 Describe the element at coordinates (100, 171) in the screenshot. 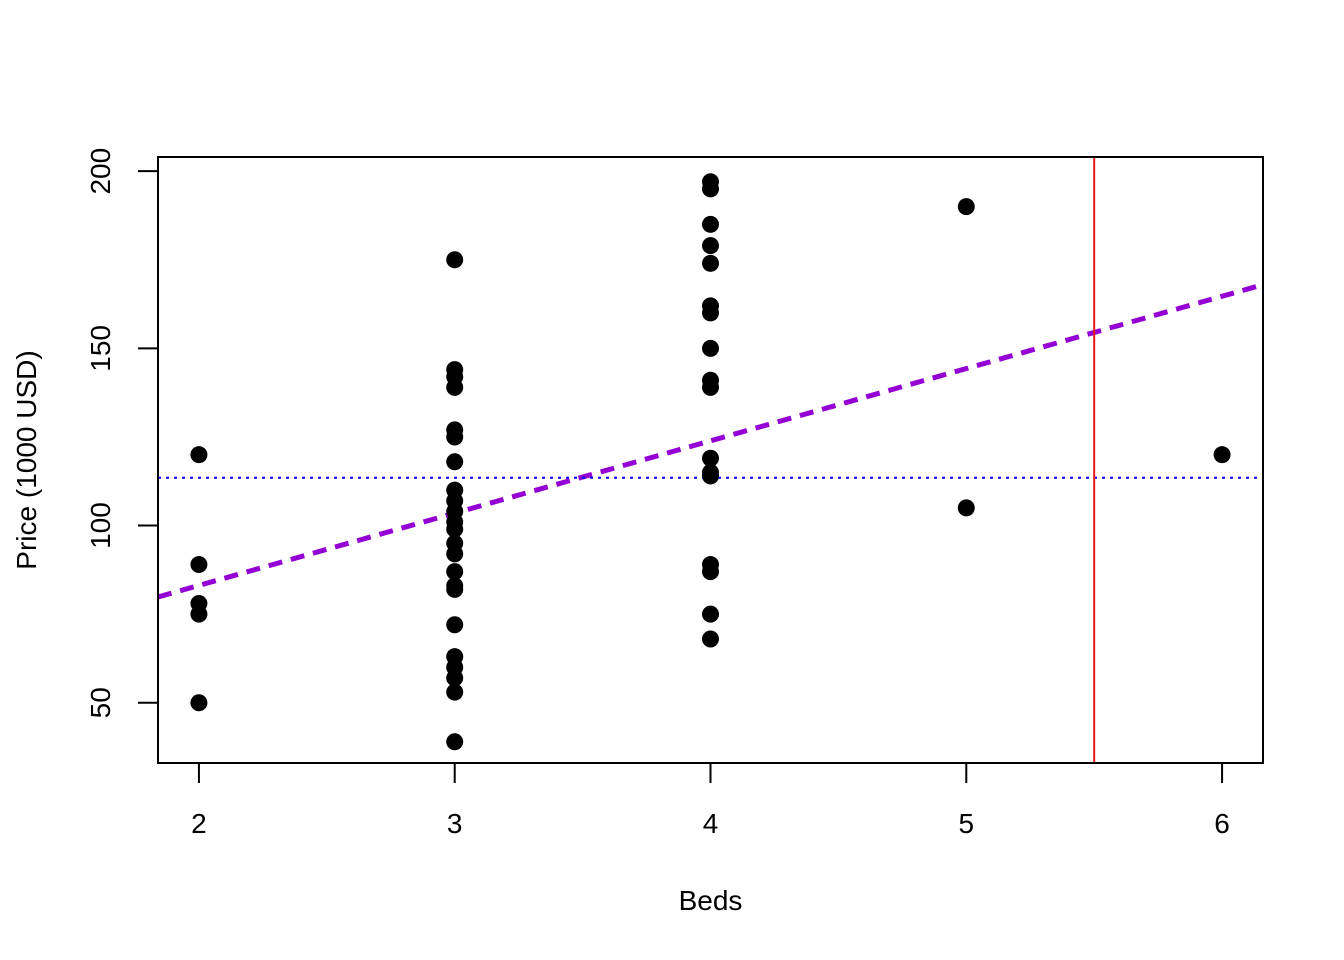

I see `y-tick-label: 200` at that location.